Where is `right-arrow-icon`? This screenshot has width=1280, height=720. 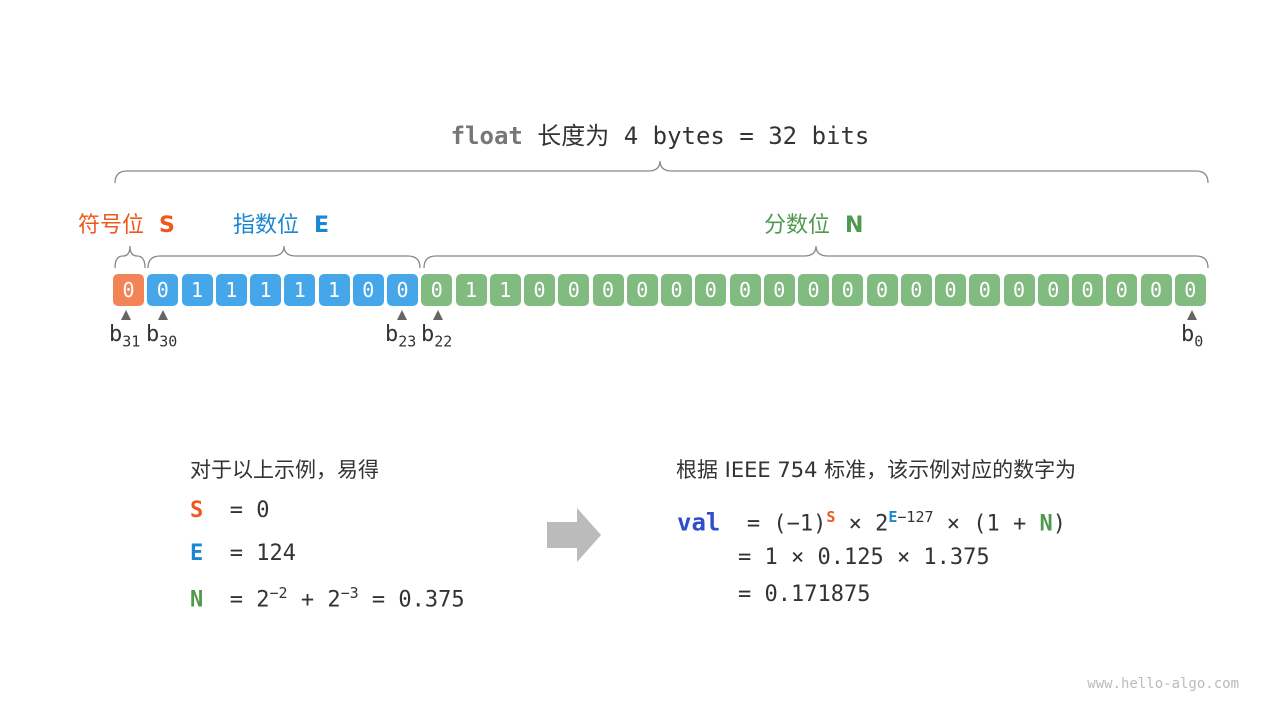 right-arrow-icon is located at coordinates (574, 535).